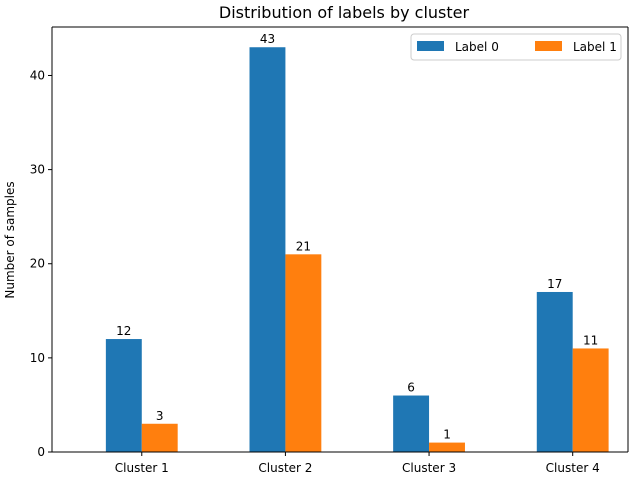  Describe the element at coordinates (429, 468) in the screenshot. I see `x-tick-label: Cluster 3` at that location.